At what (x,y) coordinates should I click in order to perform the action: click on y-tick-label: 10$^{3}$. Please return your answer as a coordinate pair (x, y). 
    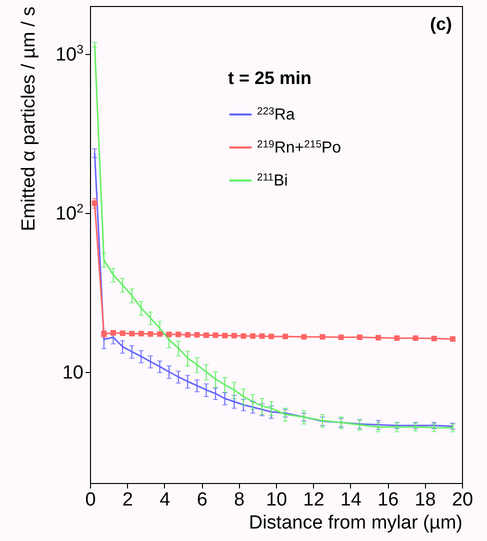
    Looking at the image, I should click on (69, 54).